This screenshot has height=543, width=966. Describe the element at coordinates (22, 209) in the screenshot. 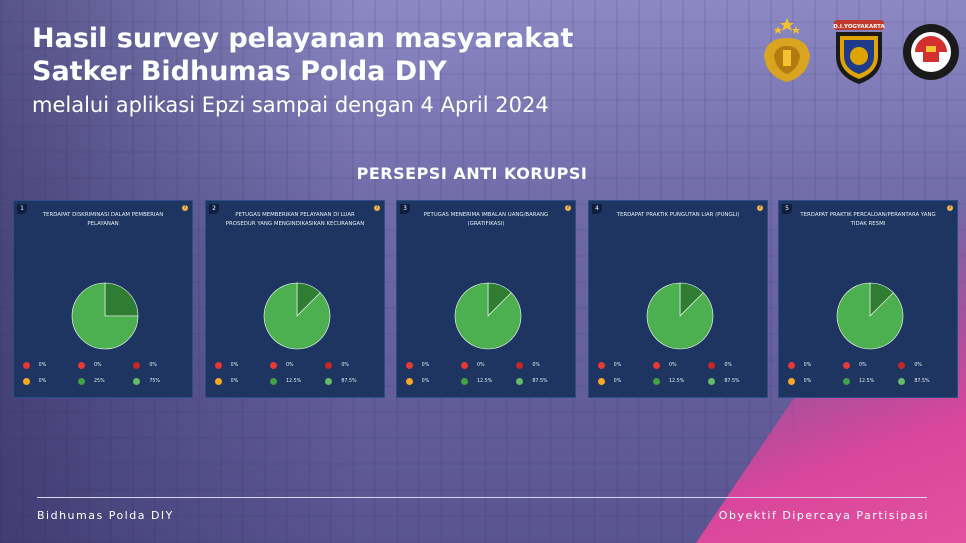

I see `chart-number: 1` at that location.